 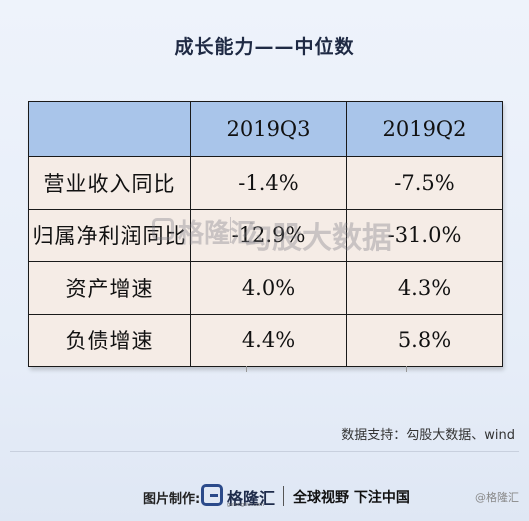 I want to click on header-2019q3: 2019Q3, so click(x=268, y=129).